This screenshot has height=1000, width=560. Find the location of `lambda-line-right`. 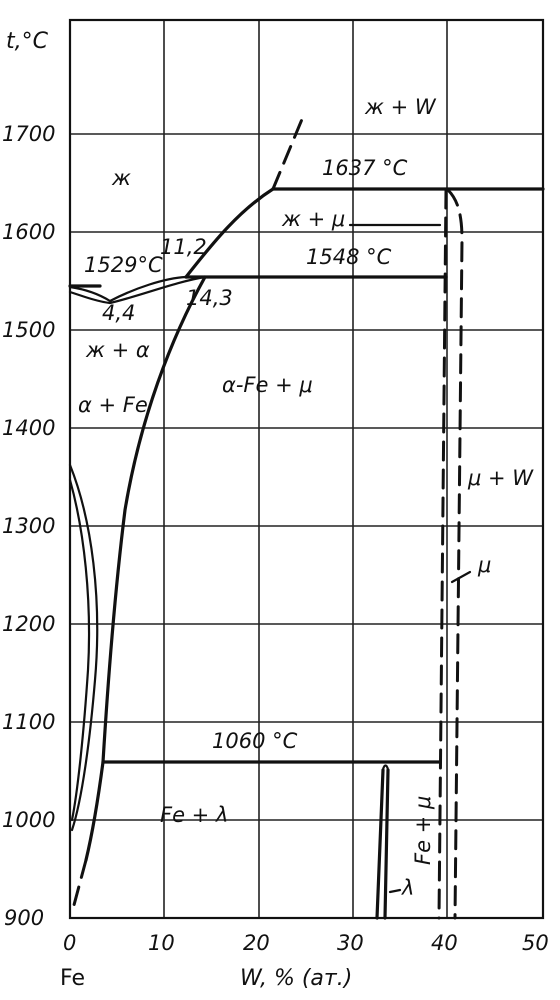

lambda-line-right is located at coordinates (386, 844).